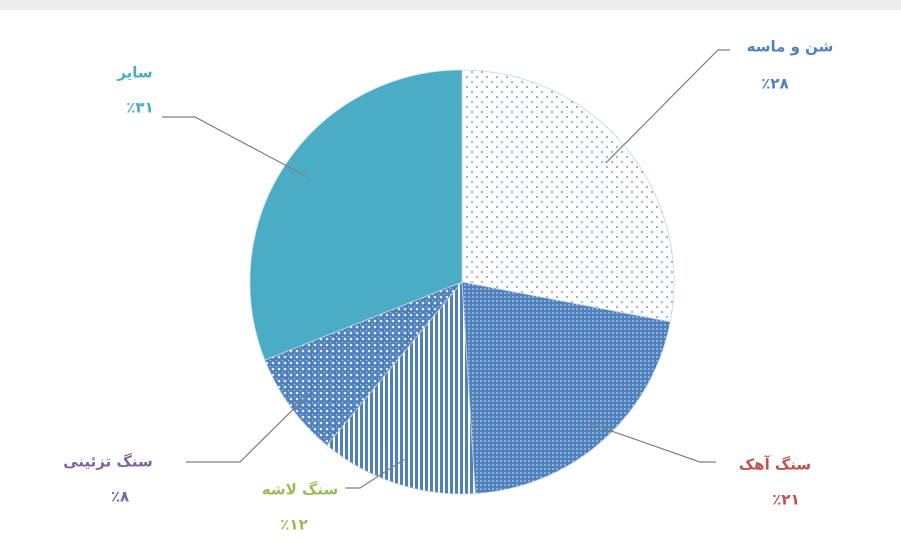 The width and height of the screenshot is (901, 546). What do you see at coordinates (120, 497) in the screenshot?
I see `slice-value-label: ٪۸` at bounding box center [120, 497].